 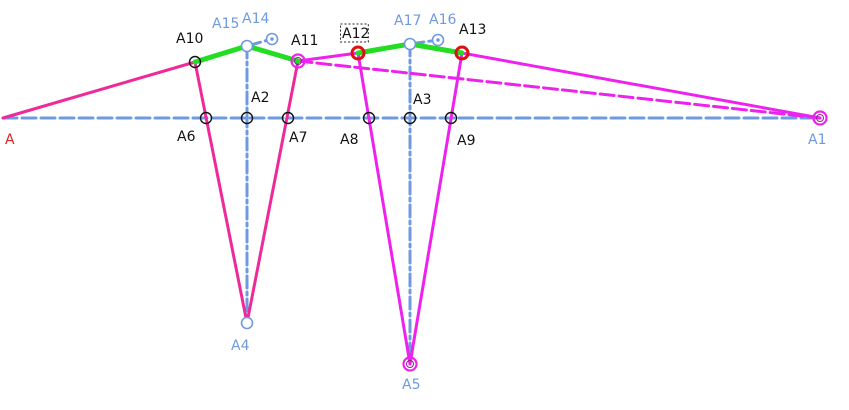 What do you see at coordinates (422, 100) in the screenshot?
I see `label-a3: A3` at bounding box center [422, 100].